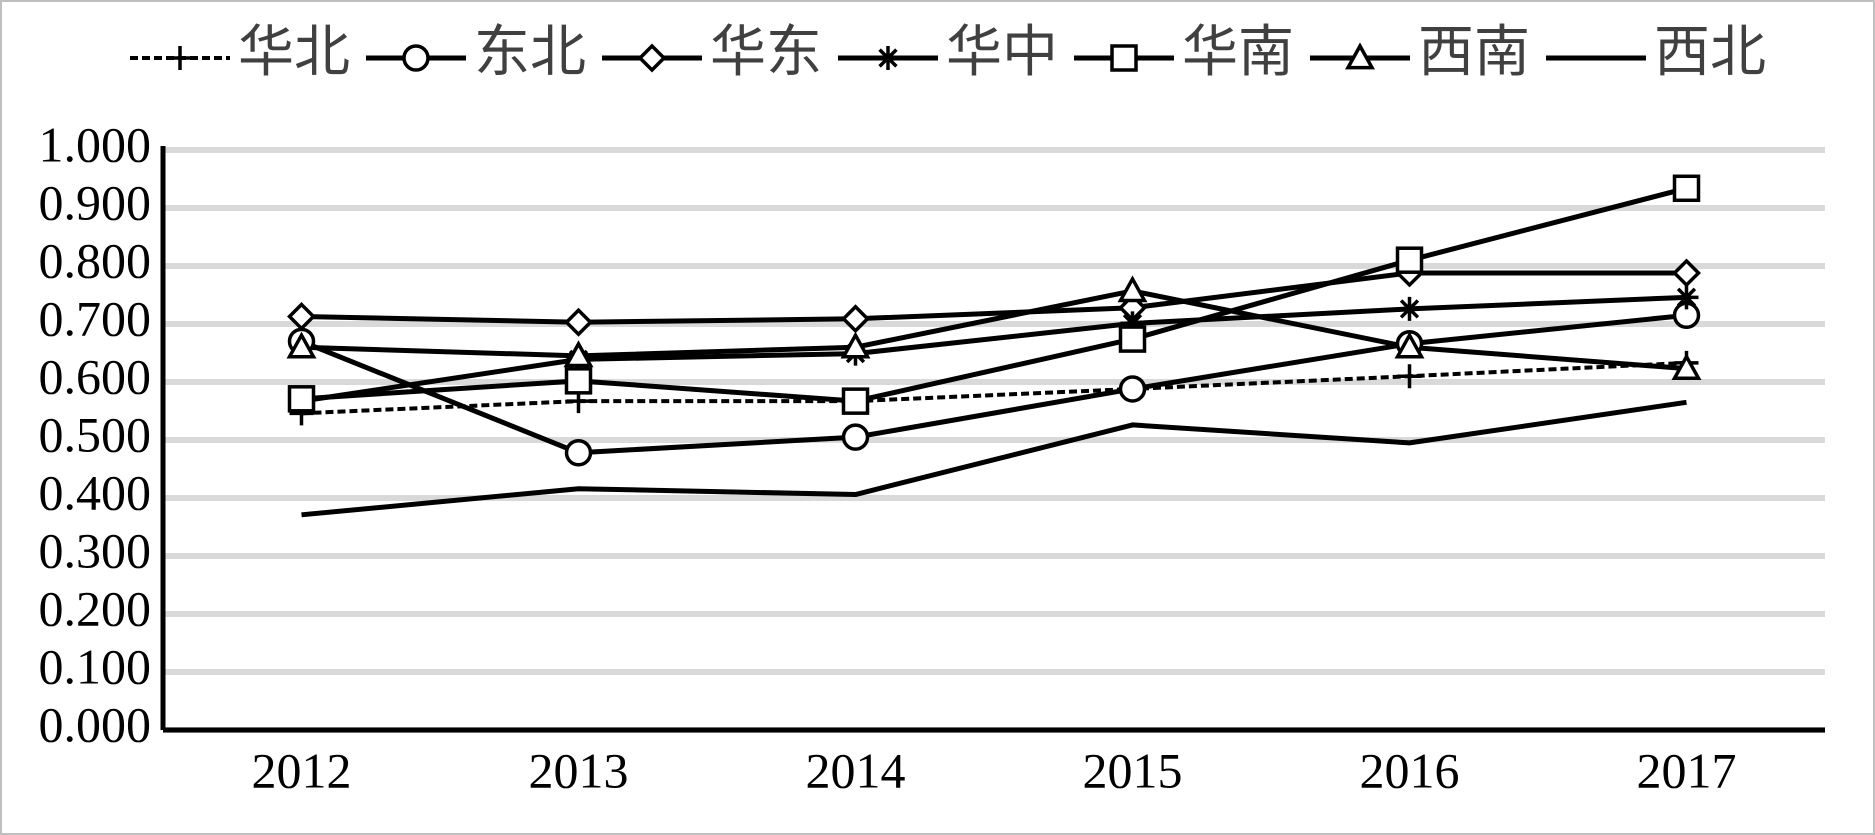 Image resolution: width=1875 pixels, height=835 pixels. I want to click on y-tick-label: 0.100, so click(95, 666).